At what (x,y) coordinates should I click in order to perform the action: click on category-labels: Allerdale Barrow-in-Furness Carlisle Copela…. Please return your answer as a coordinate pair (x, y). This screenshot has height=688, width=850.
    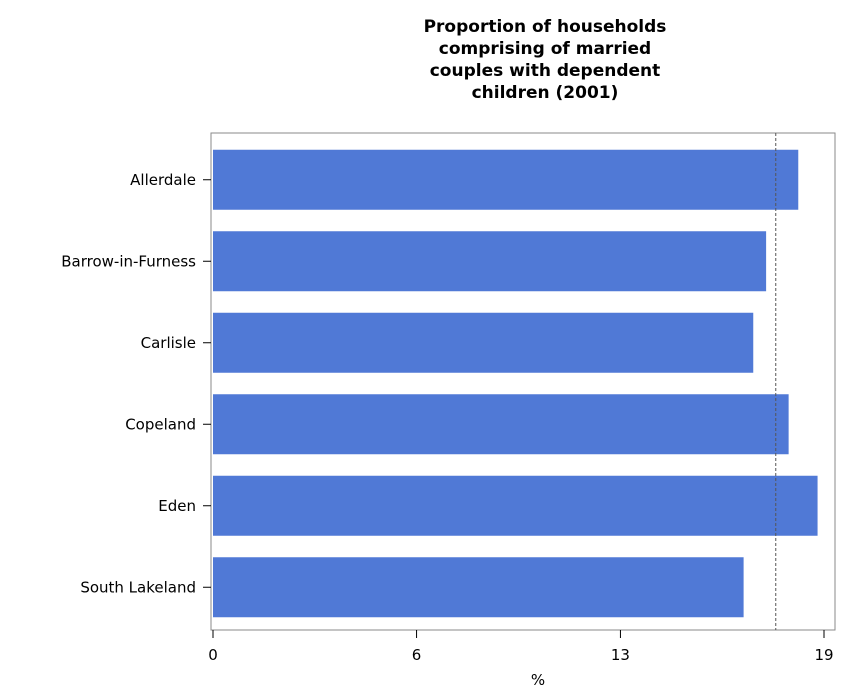
    Looking at the image, I should click on (136, 383).